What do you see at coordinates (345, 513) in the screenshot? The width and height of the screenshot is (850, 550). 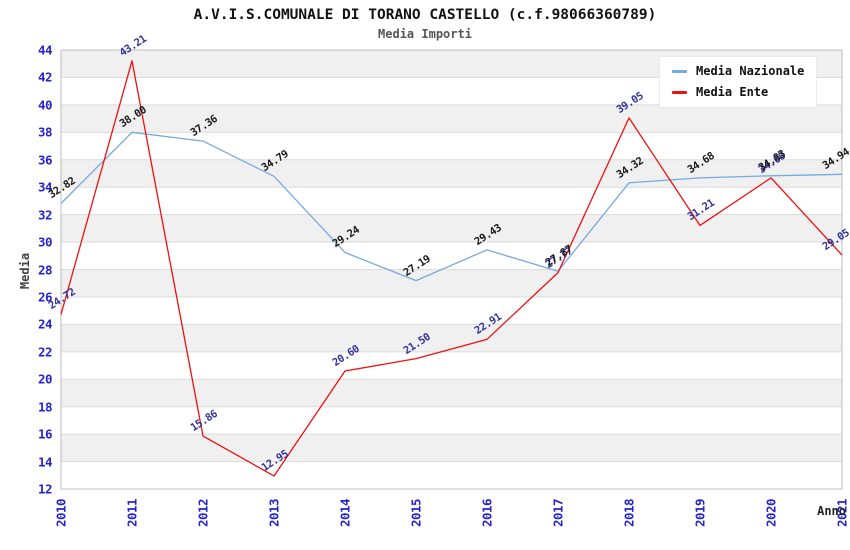 I see `x-tick-label: 2014` at bounding box center [345, 513].